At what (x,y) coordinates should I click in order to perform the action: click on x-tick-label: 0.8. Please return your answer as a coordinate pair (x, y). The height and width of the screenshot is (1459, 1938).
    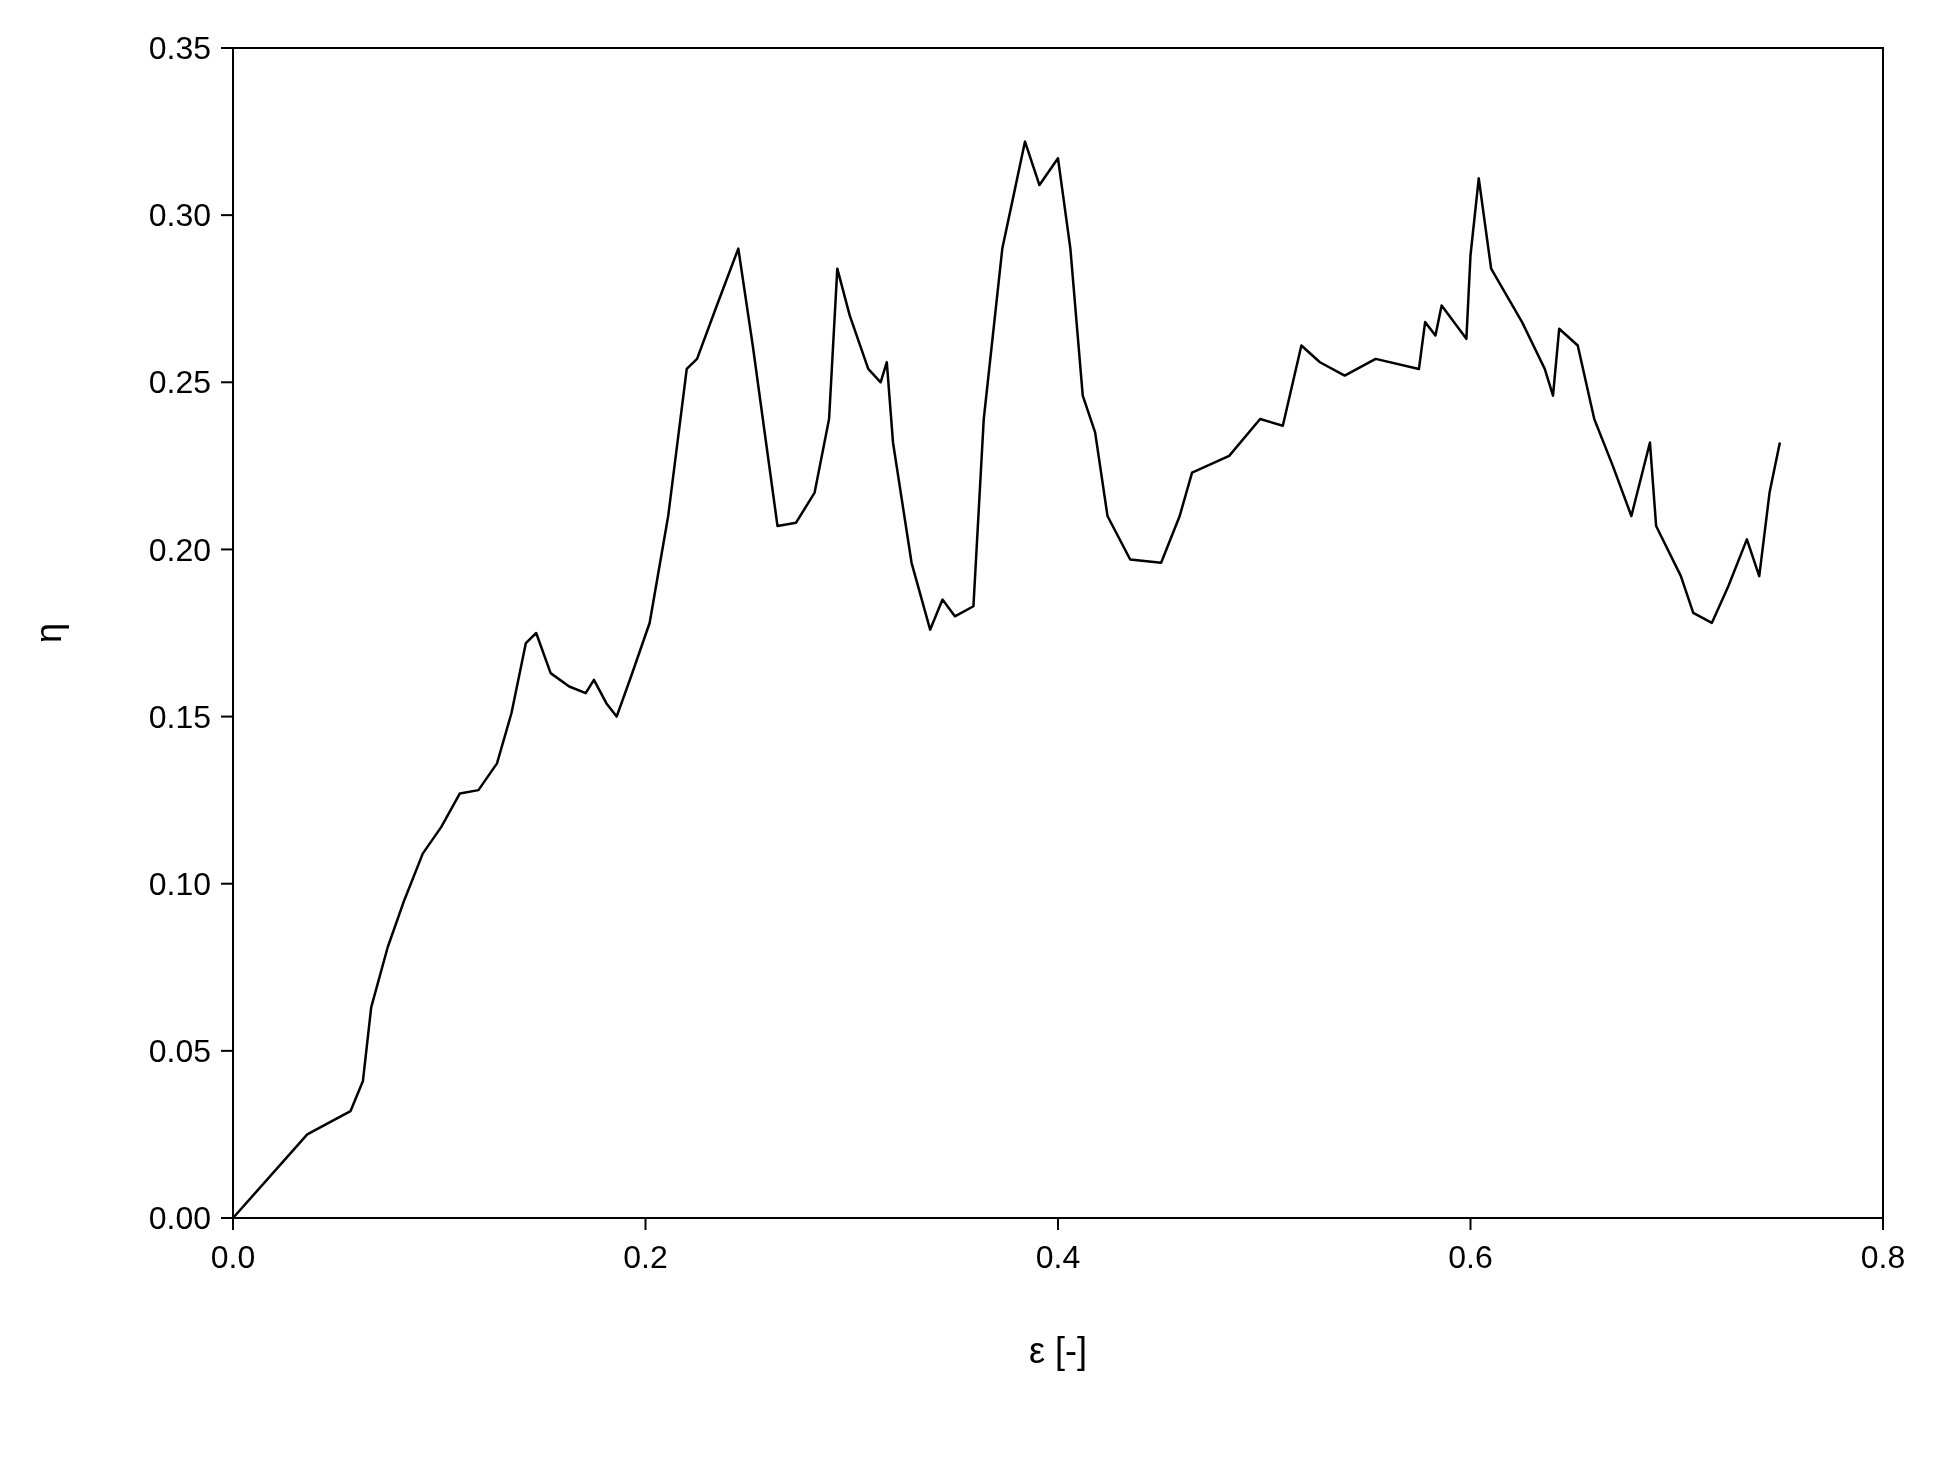
    Looking at the image, I should click on (1883, 1257).